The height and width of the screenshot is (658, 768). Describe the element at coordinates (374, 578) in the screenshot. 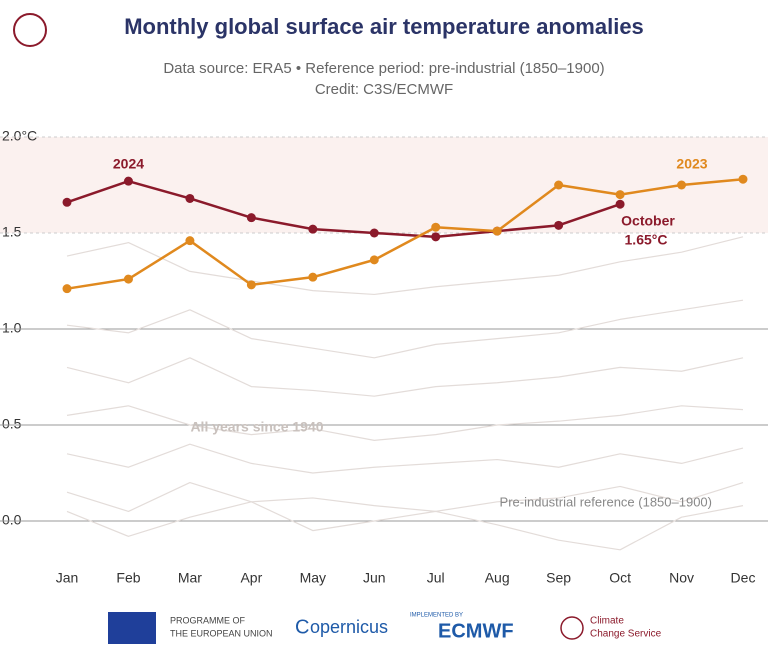

I see `x-tick-label: Jun` at that location.